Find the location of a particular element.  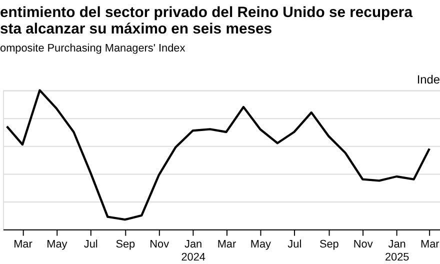

y-axis-title: Inde is located at coordinates (428, 79).